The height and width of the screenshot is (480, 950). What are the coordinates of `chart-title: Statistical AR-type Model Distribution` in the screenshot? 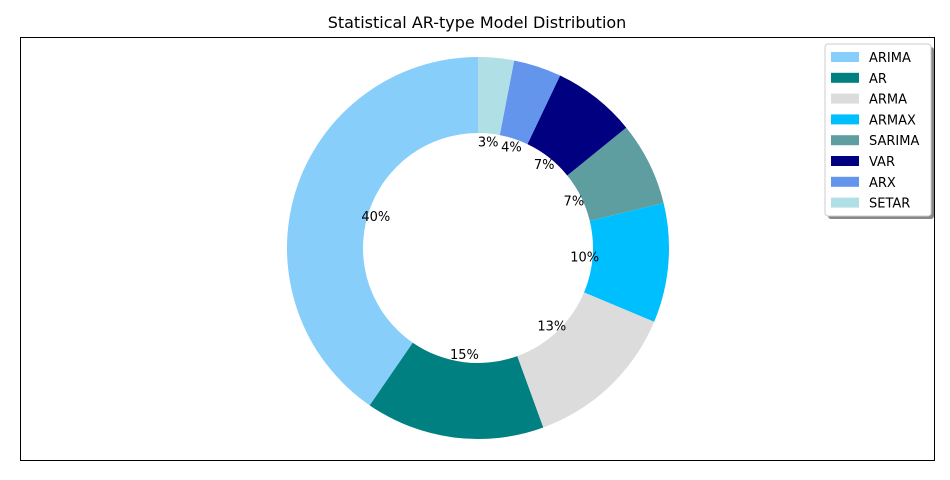 It's located at (477, 22).